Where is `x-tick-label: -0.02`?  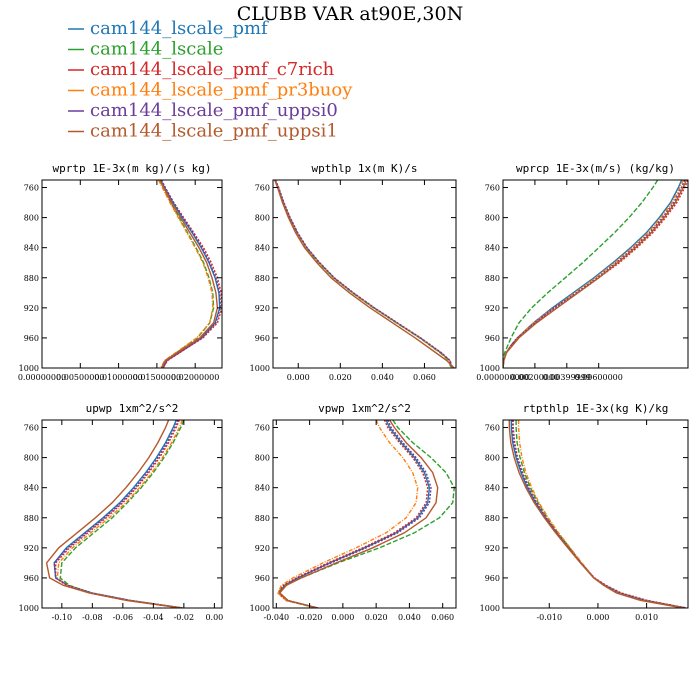
x-tick-label: -0.02 is located at coordinates (184, 617).